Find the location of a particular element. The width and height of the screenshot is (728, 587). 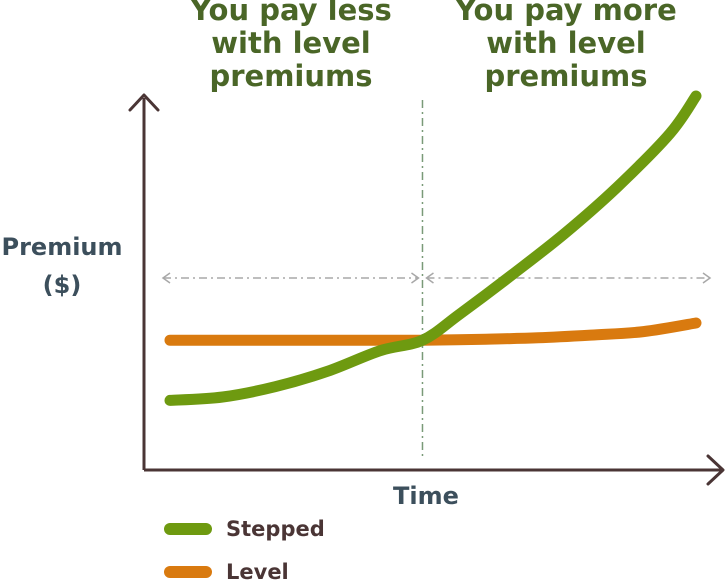

x-axis-label-text: Time is located at coordinates (426, 496).